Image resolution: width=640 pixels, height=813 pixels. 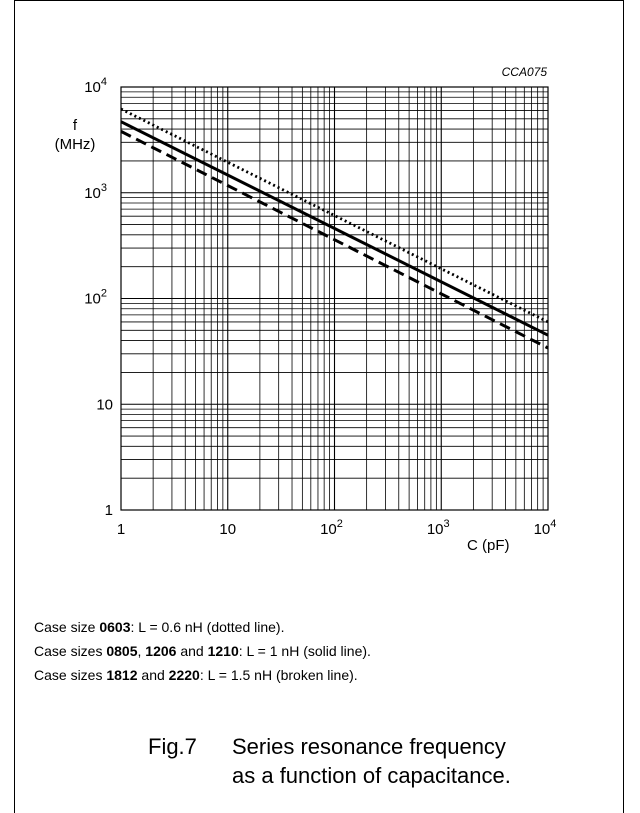 What do you see at coordinates (545, 528) in the screenshot?
I see `x-tick-label: 10⁴` at bounding box center [545, 528].